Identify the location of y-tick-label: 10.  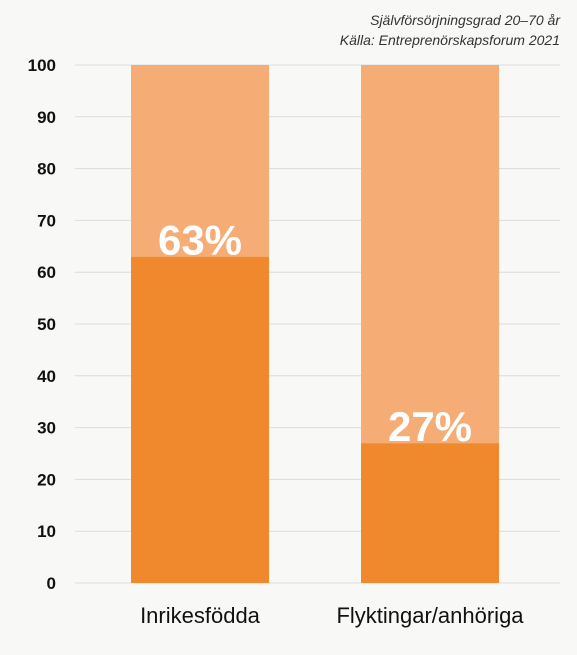
(46, 531).